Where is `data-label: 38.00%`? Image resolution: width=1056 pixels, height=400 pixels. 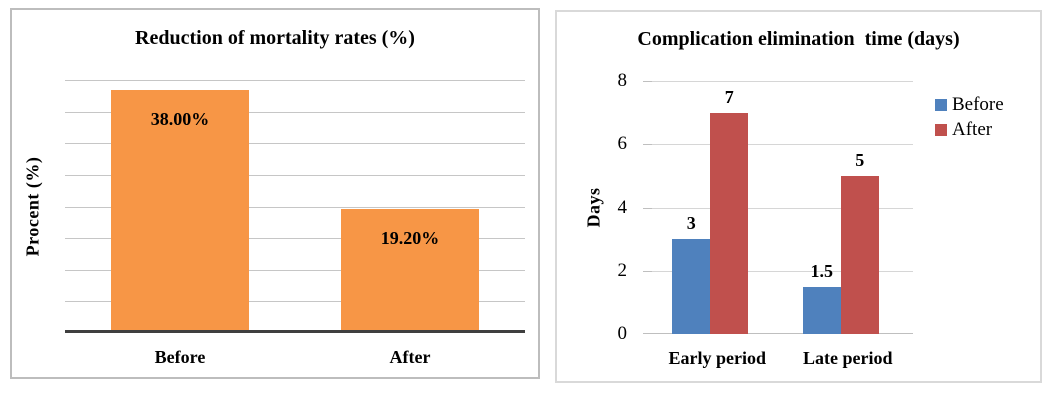 data-label: 38.00% is located at coordinates (180, 118).